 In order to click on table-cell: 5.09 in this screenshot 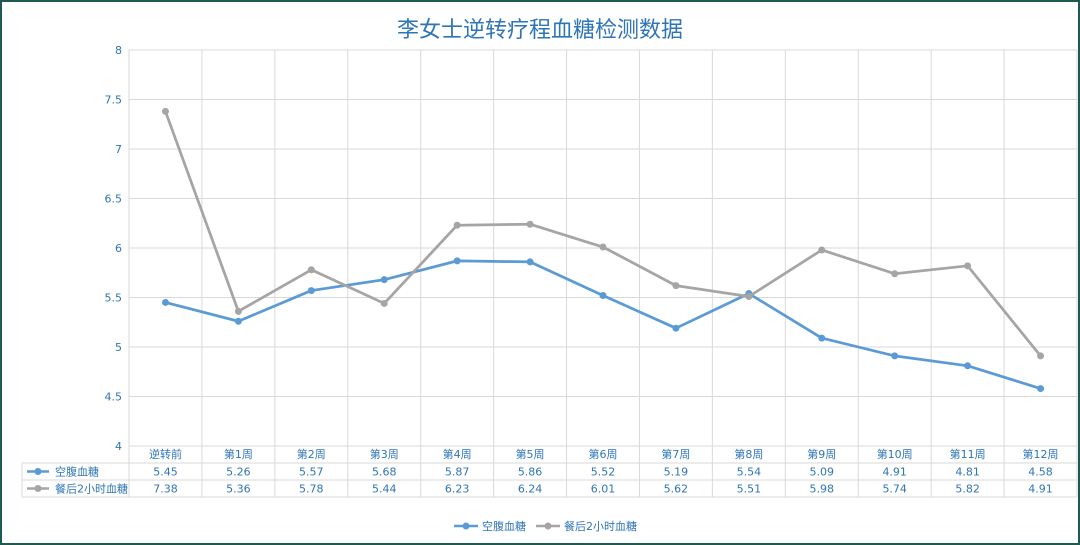, I will do `click(822, 472)`.